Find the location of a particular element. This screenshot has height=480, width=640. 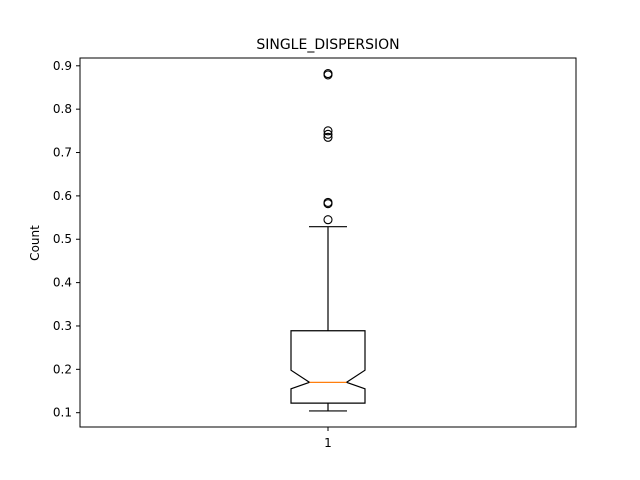

y-tick-label: 0.8 is located at coordinates (62, 109).